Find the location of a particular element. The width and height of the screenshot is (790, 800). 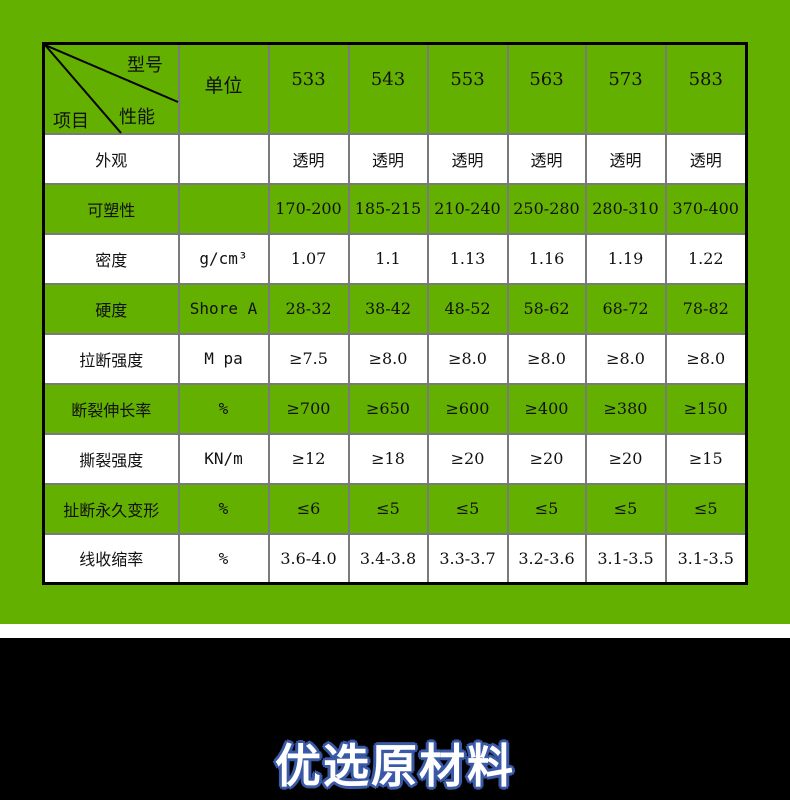

value-cell: 1.1 is located at coordinates (388, 258).